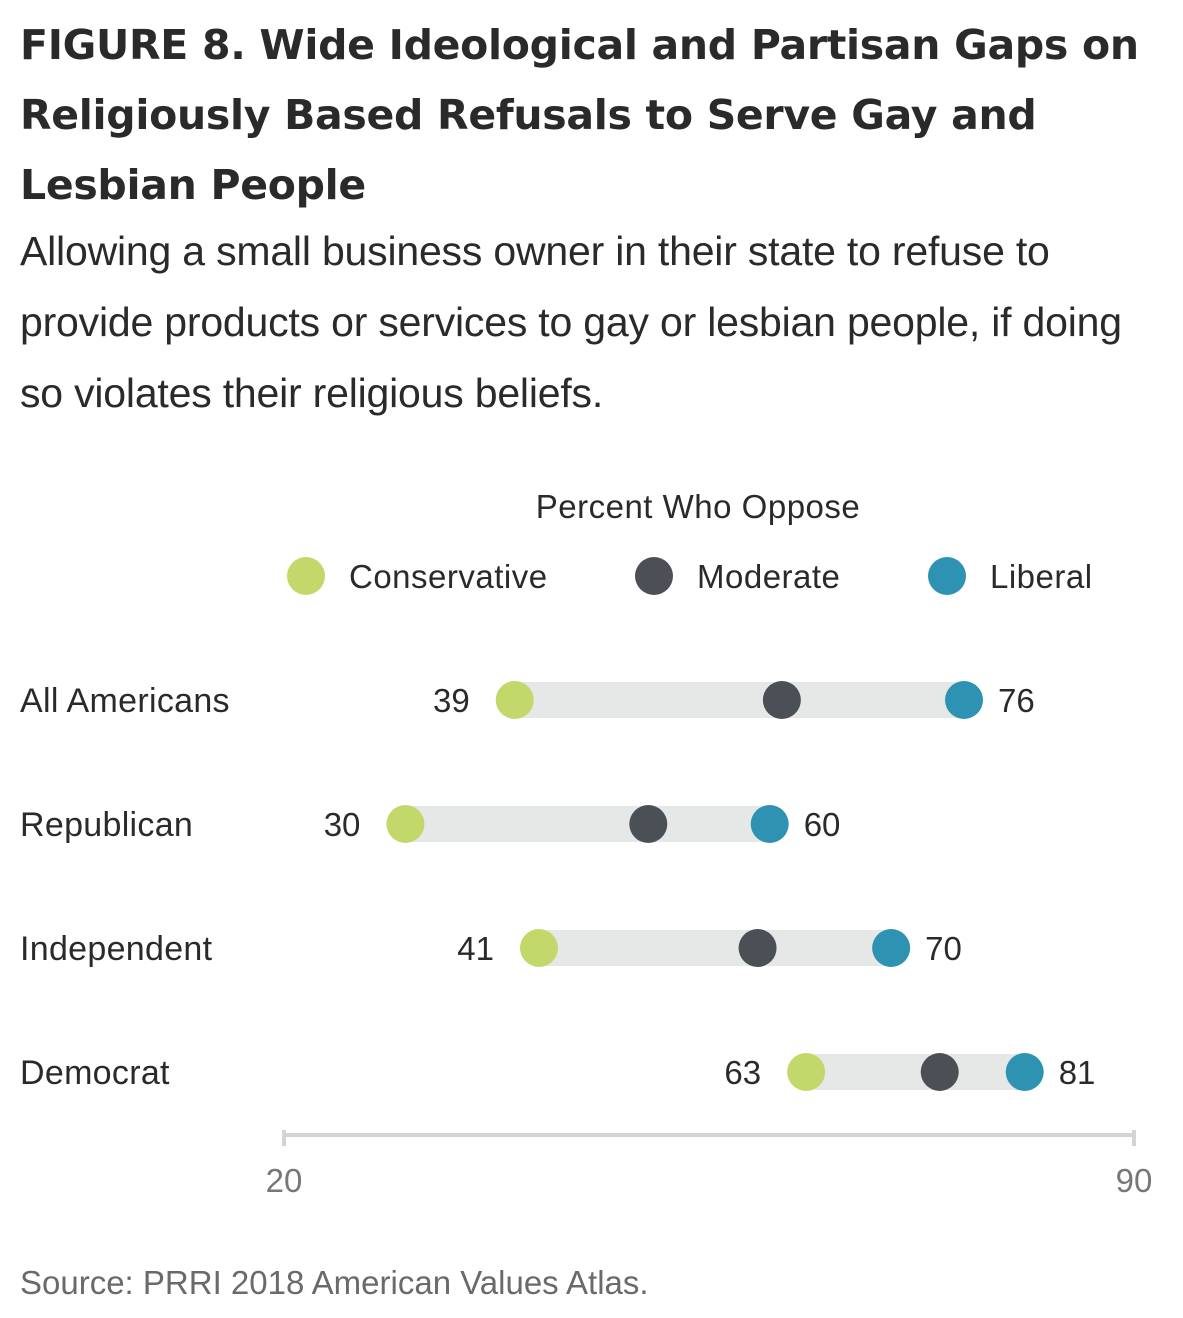 The image size is (1183, 1318). Describe the element at coordinates (943, 948) in the screenshot. I see `data-label-high: 70` at that location.